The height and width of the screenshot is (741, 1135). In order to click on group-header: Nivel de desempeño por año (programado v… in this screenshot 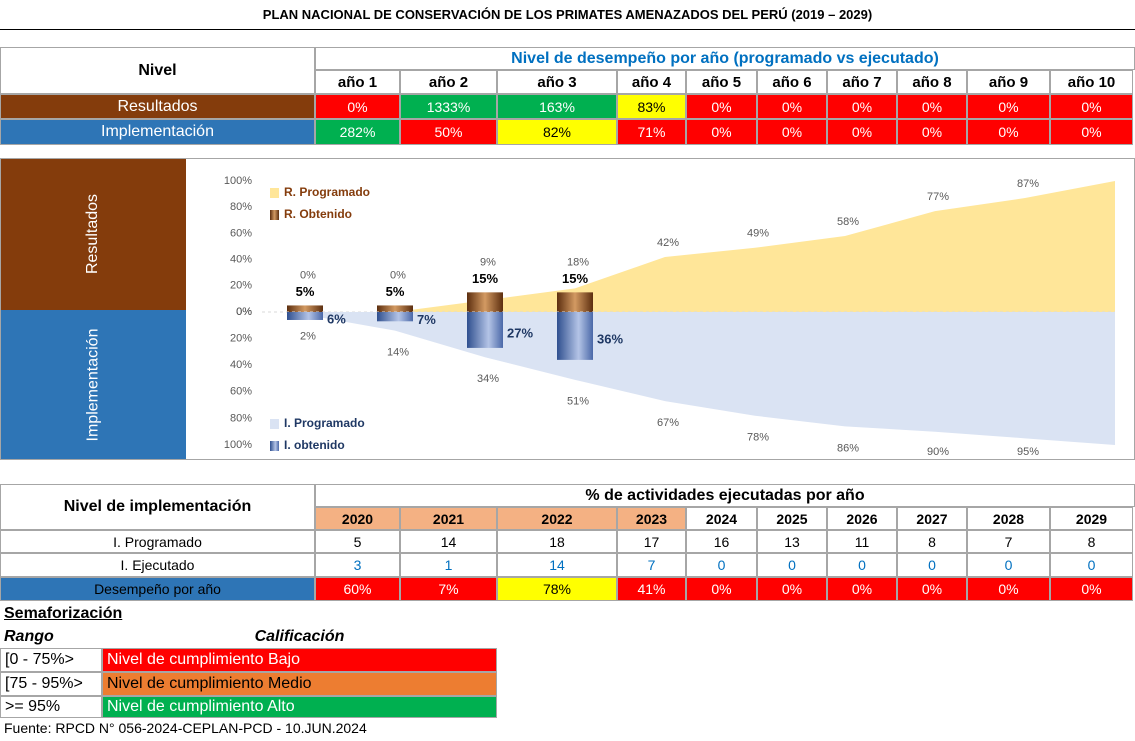, I will do `click(725, 58)`.